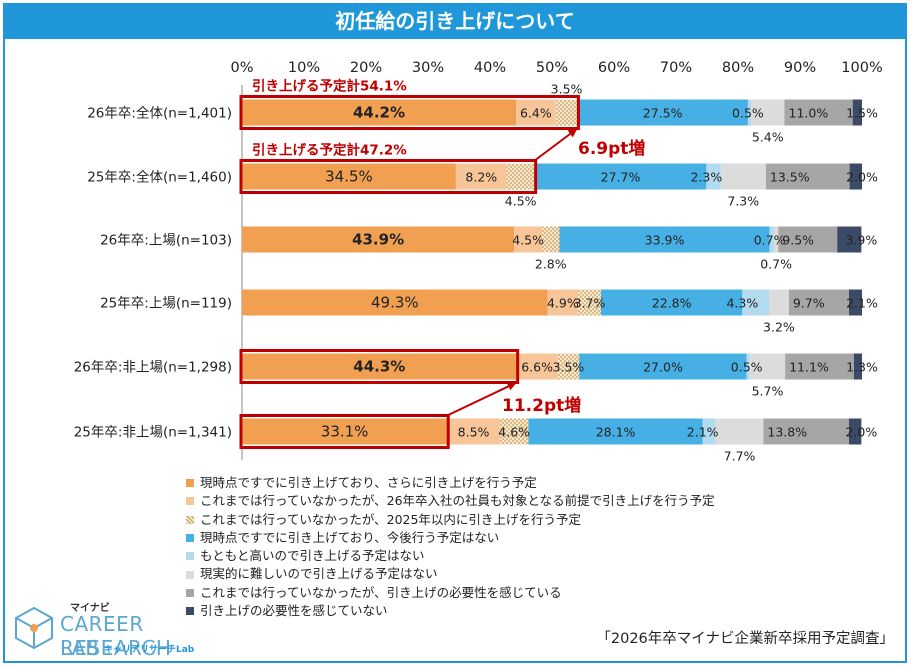  Describe the element at coordinates (790, 177) in the screenshot. I see `data-label: 13.5%` at that location.